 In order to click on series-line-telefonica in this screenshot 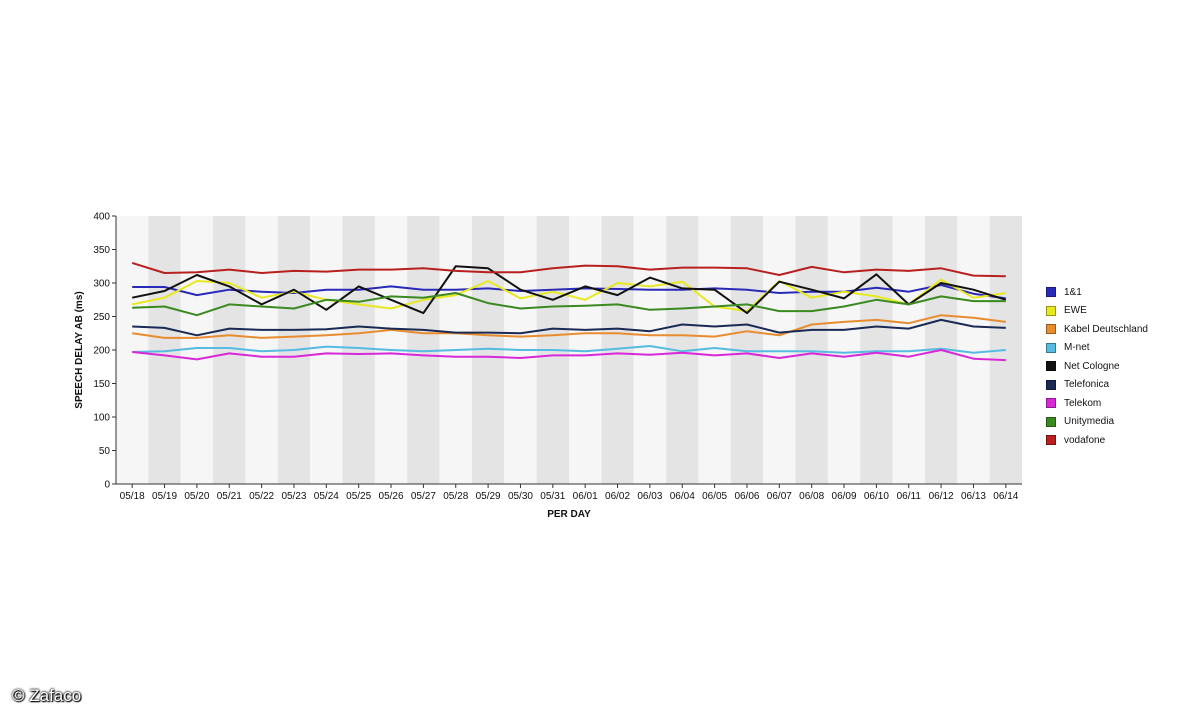, I will do `click(569, 327)`.